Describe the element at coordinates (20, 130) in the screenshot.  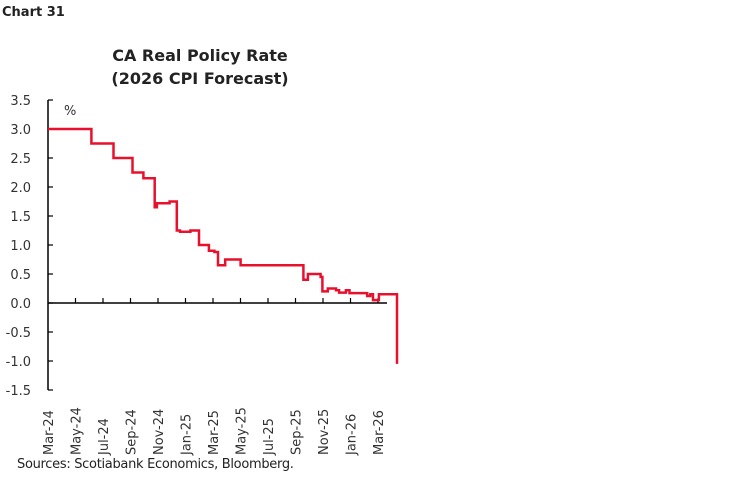
I see `y-tick-label: 3.0` at that location.